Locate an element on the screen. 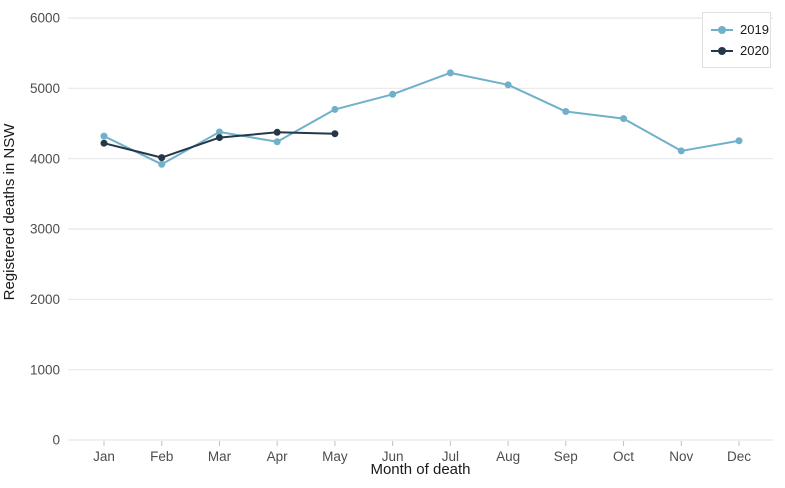  x-tick-label-Aug: Aug is located at coordinates (508, 456).